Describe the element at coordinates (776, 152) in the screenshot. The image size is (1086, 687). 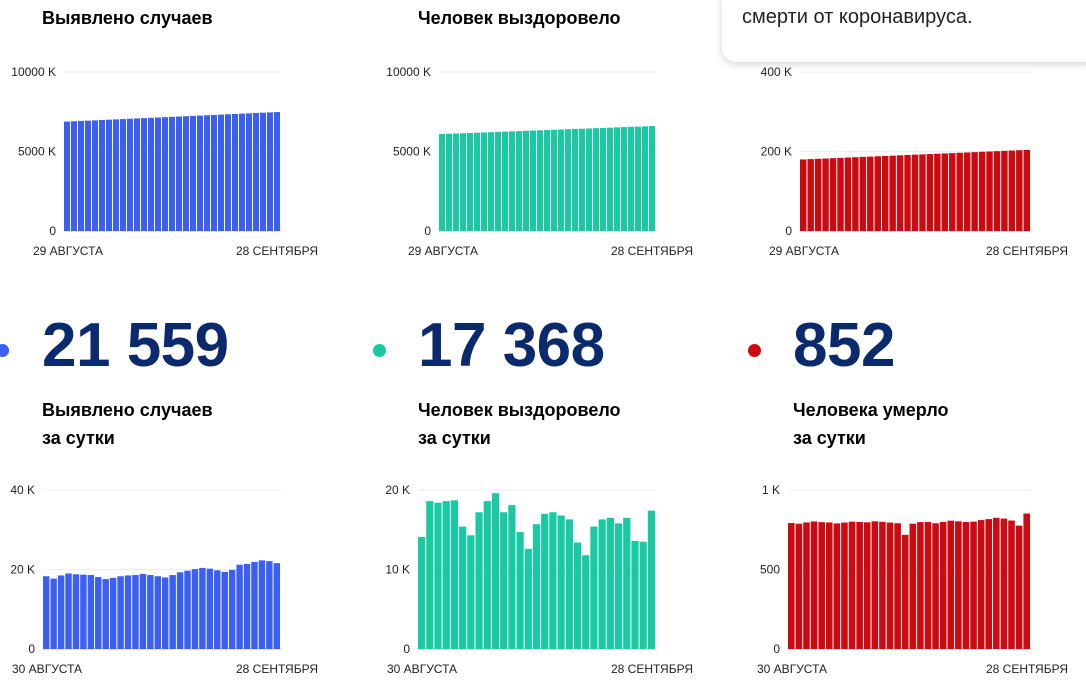
I see `y-tick-label-1: 200 K` at that location.